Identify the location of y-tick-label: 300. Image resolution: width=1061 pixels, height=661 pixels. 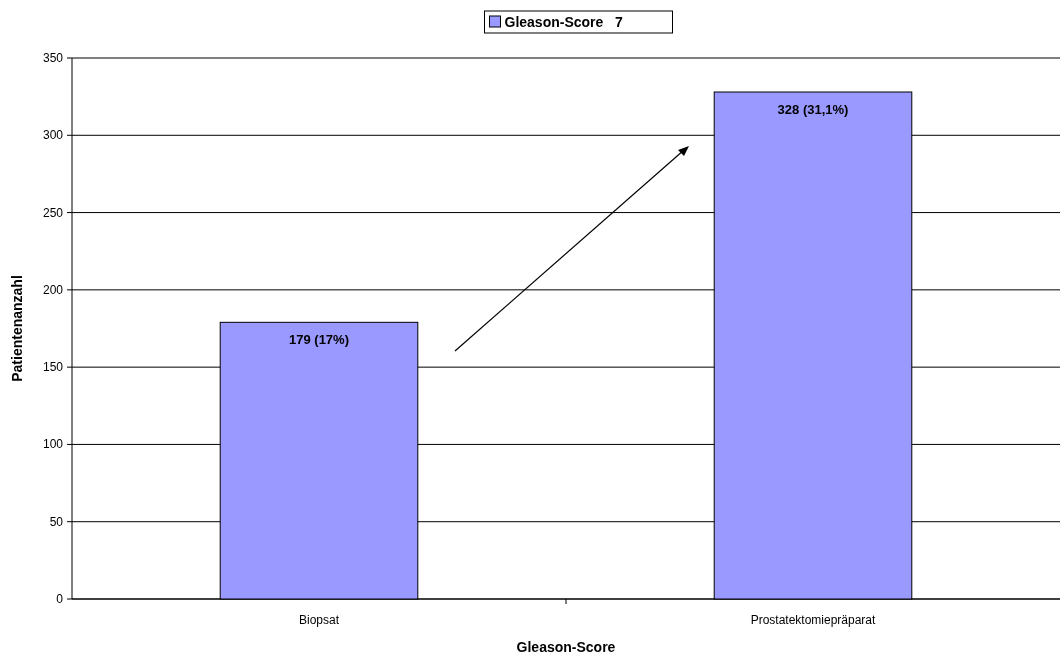
(53, 135).